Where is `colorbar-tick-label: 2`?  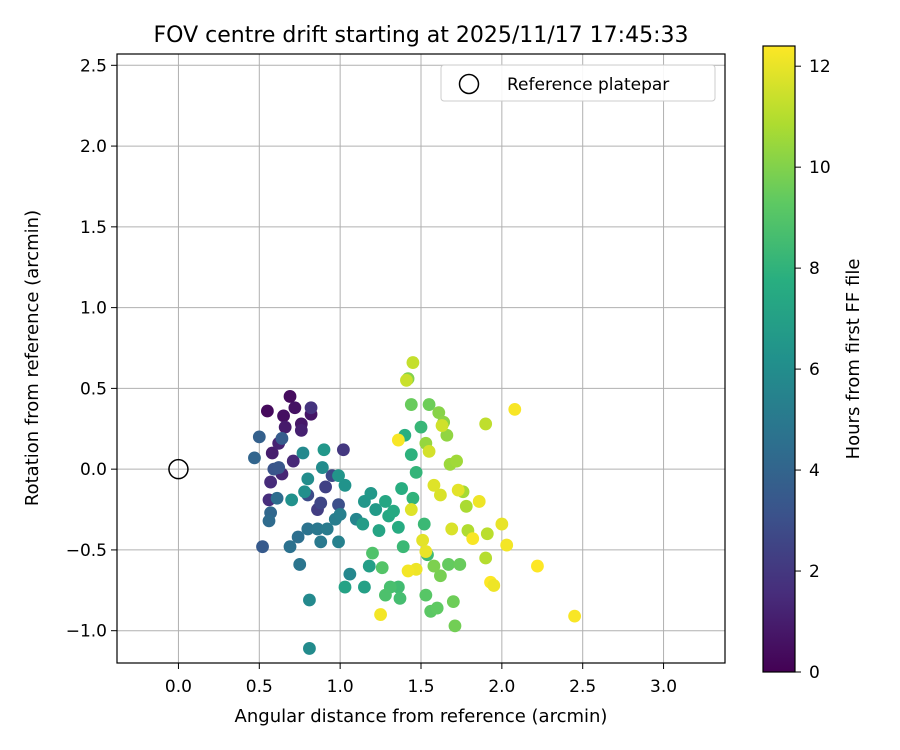 colorbar-tick-label: 2 is located at coordinates (814, 572).